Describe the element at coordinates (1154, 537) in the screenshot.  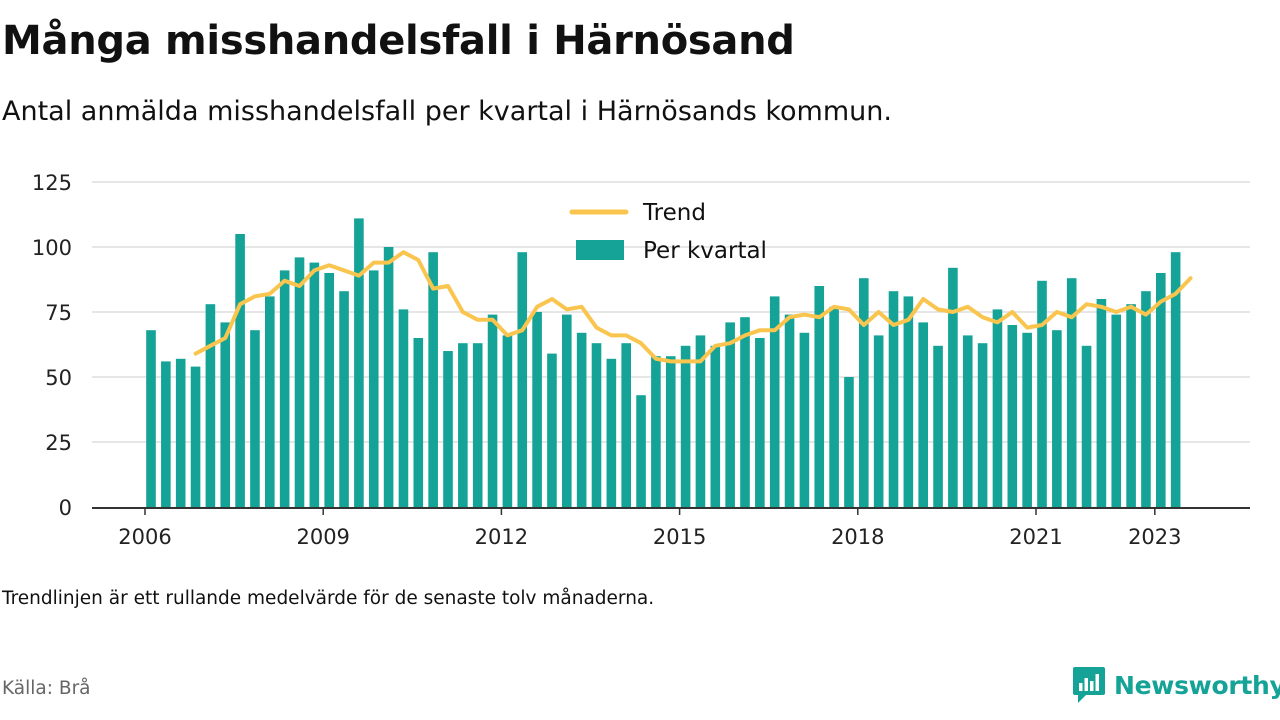
I see `x-tick-label: 2023` at that location.